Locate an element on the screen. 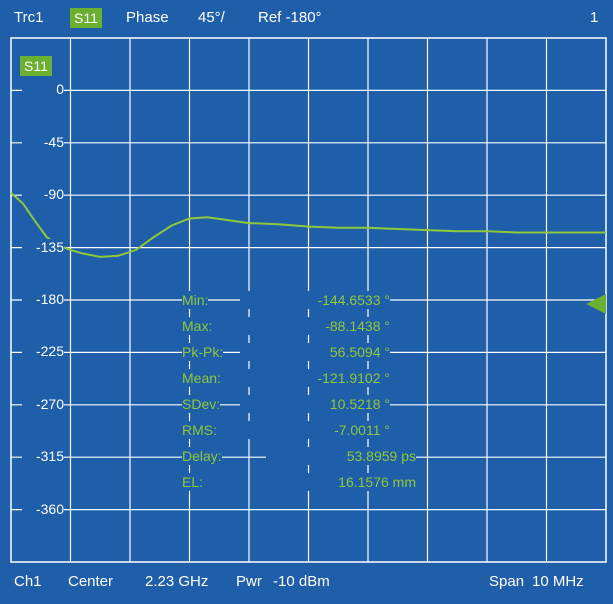  y-tick-label: -180 is located at coordinates (43, 299).